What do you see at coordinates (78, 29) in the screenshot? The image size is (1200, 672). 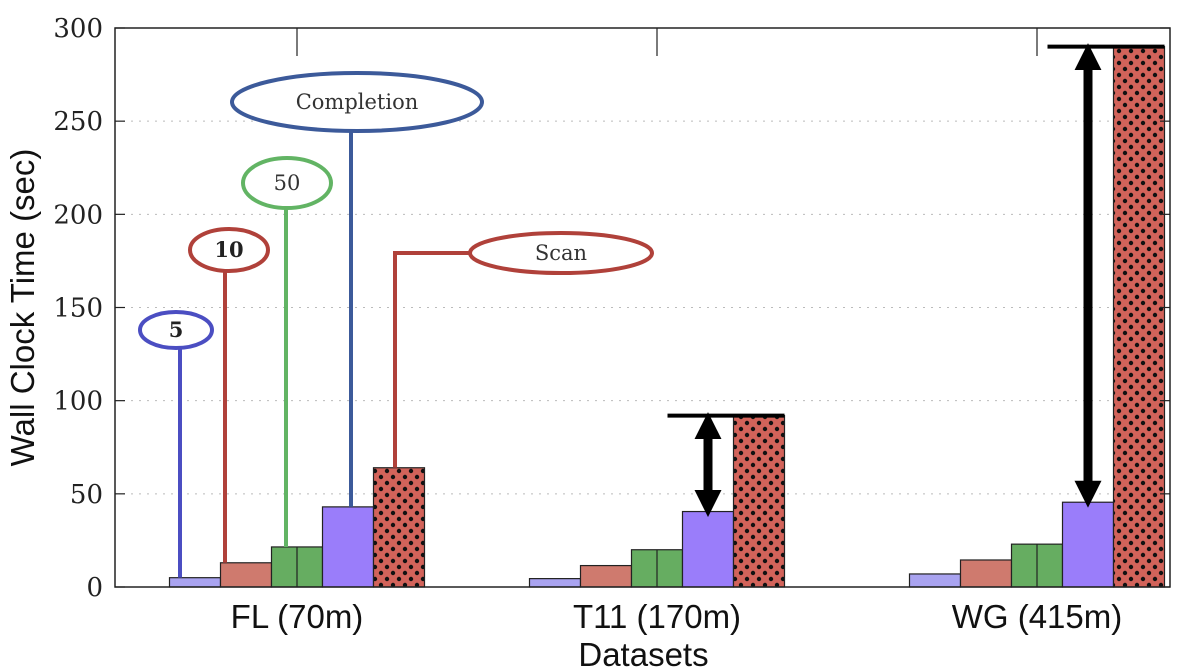 I see `y-tick-label: 300` at bounding box center [78, 29].